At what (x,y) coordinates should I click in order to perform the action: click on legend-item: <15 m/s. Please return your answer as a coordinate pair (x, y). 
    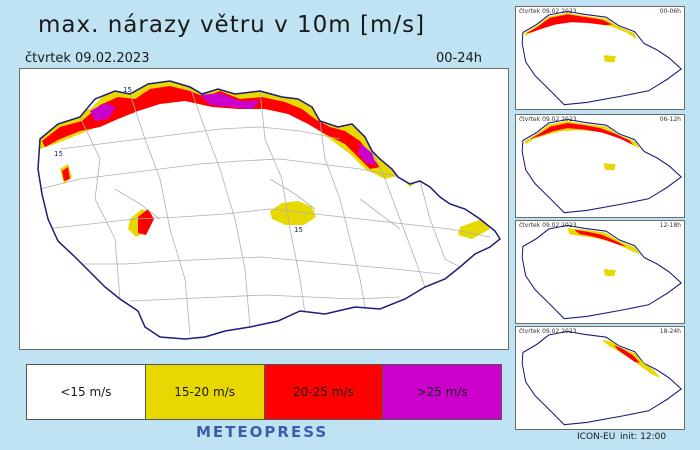
    Looking at the image, I should click on (86, 392).